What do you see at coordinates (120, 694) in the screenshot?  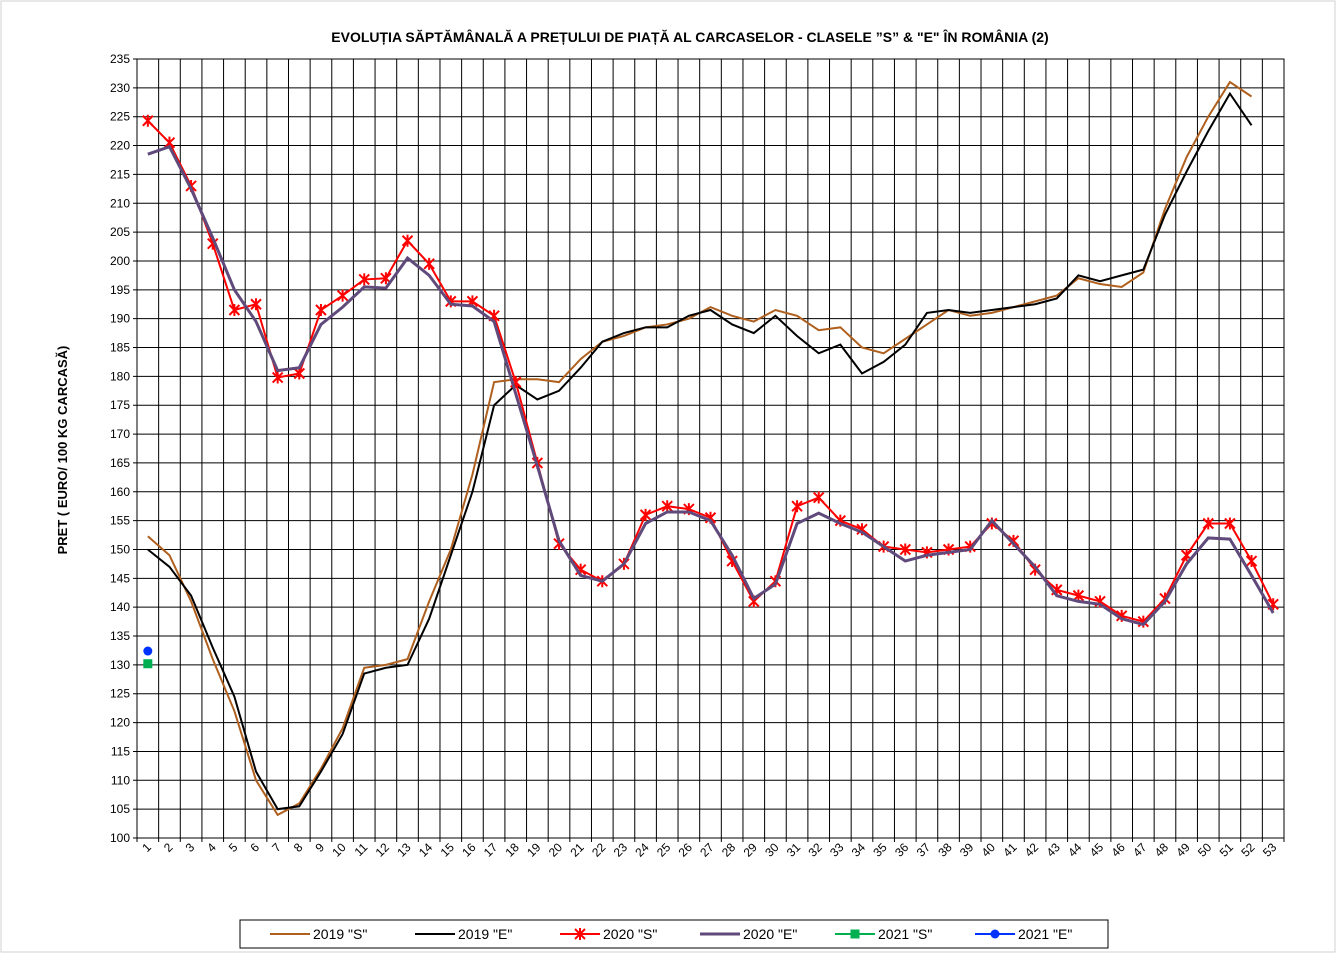 I see `y-tick-label: 125` at bounding box center [120, 694].